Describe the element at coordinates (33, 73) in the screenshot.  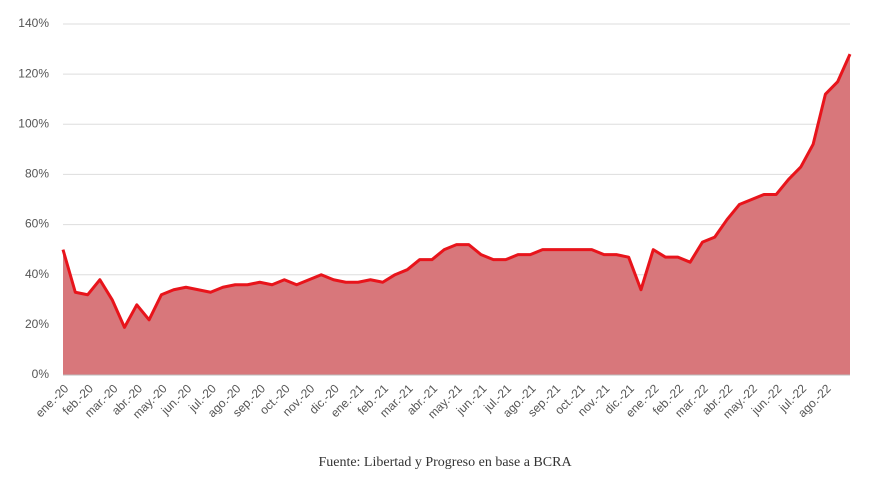
I see `y-tick-label: 120%` at that location.